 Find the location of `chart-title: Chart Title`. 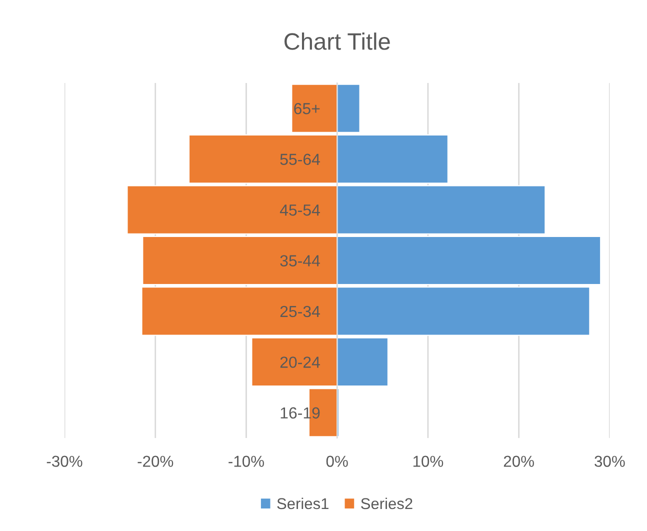

chart-title: Chart Title is located at coordinates (337, 41).